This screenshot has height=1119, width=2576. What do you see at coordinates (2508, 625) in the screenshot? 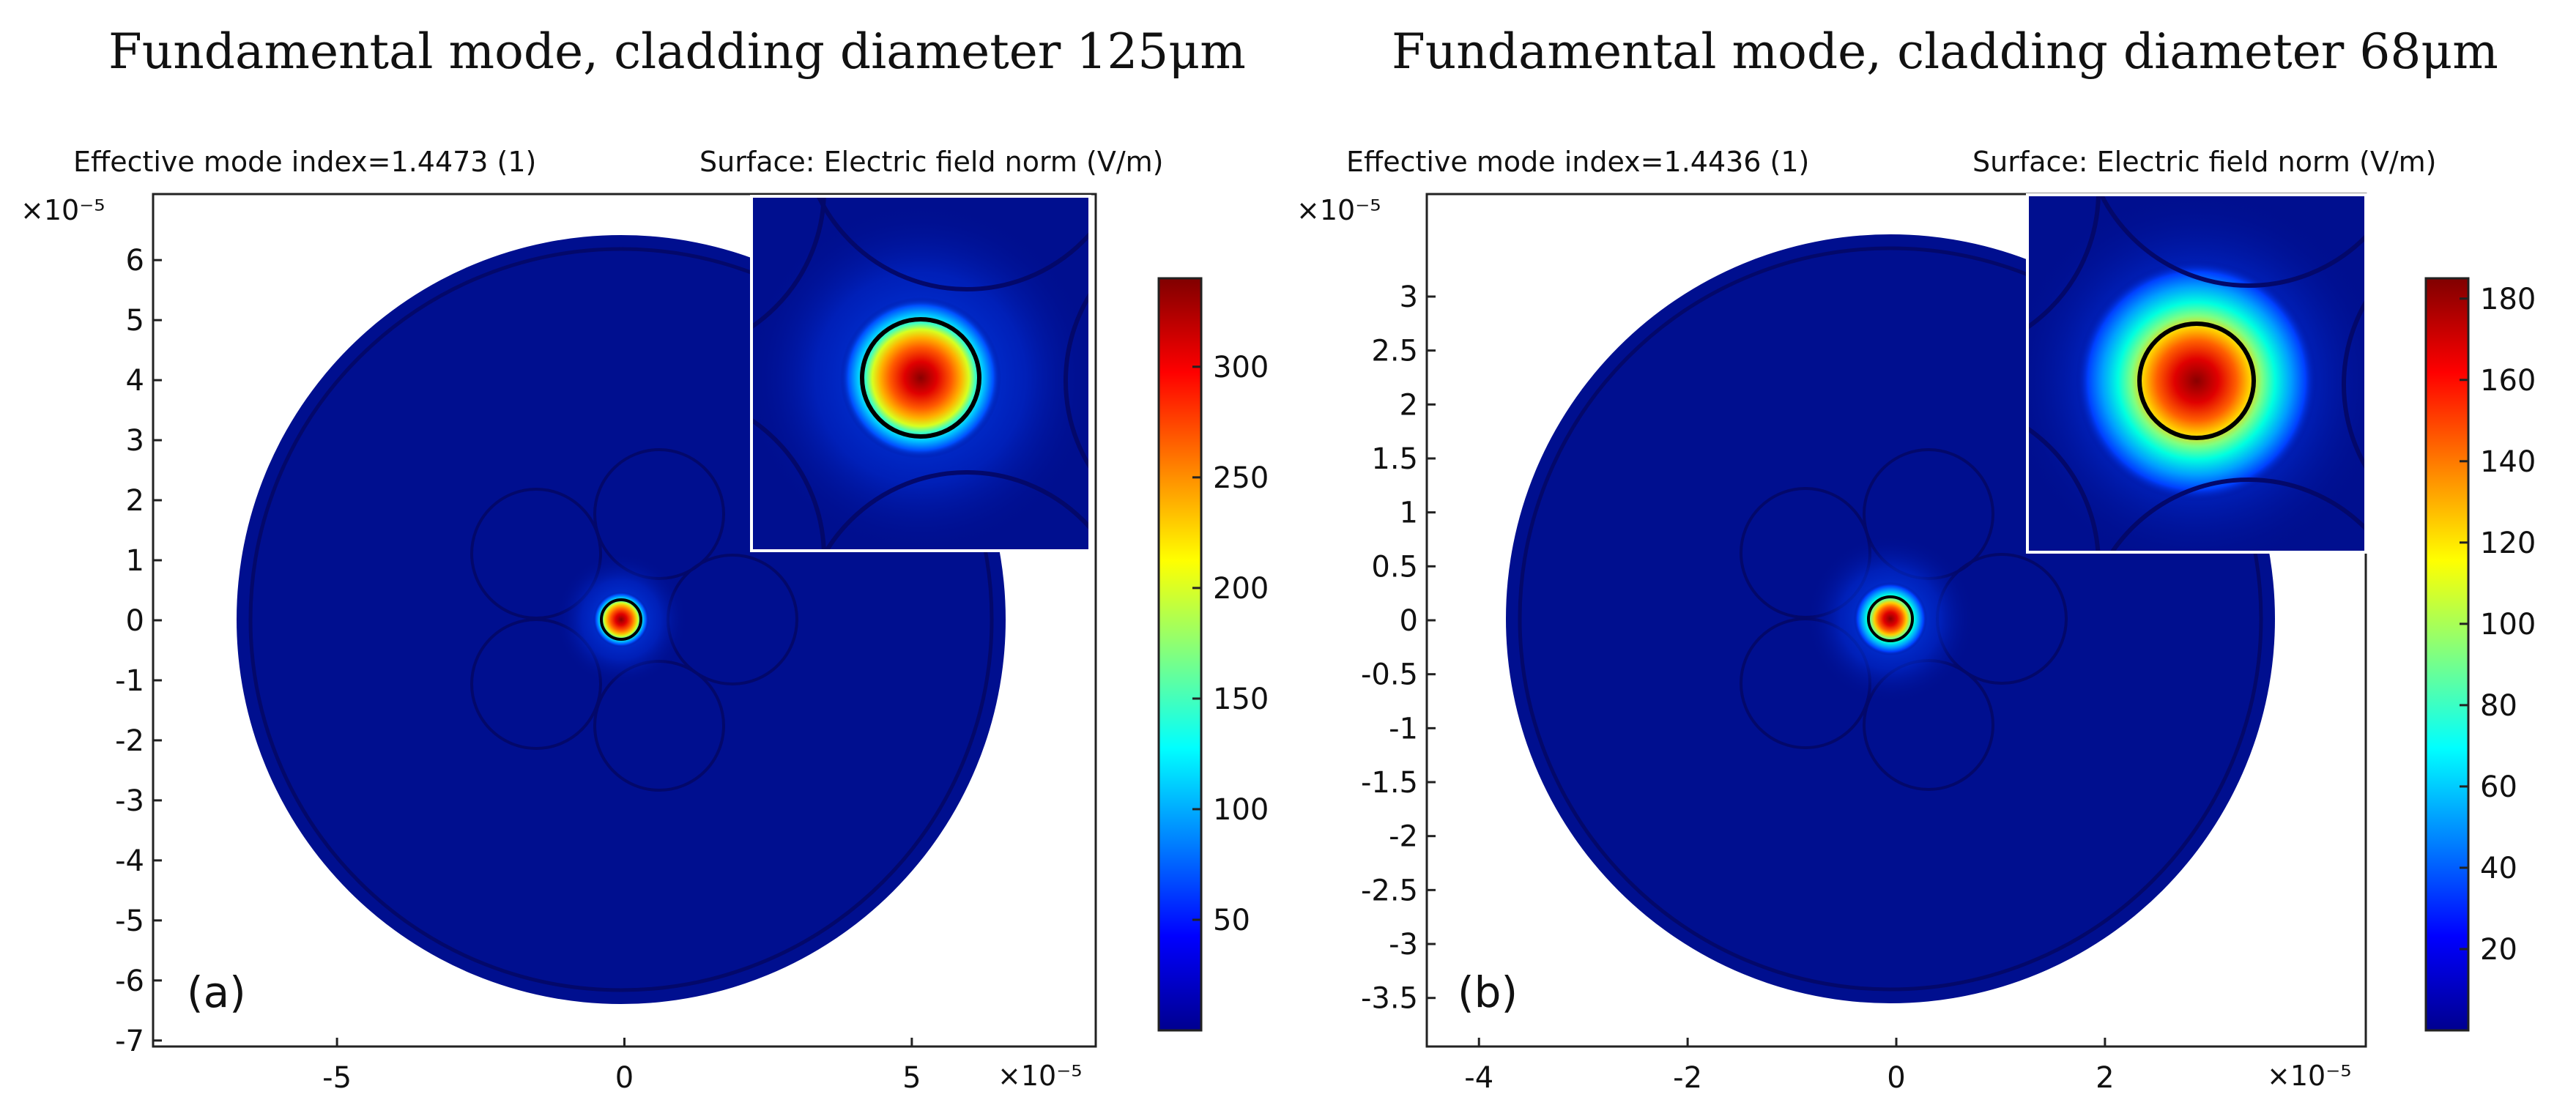
I see `panel-b-colorbar-tick-label: 100` at bounding box center [2508, 625].